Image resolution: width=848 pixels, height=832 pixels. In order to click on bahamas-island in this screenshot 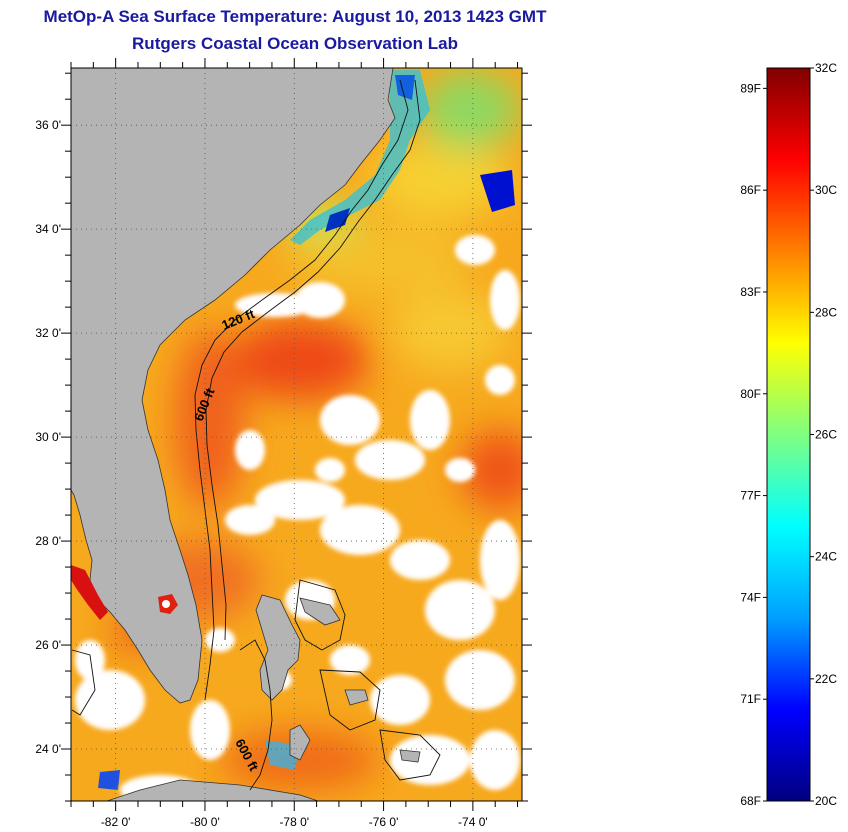, I will do `click(300, 742)`.